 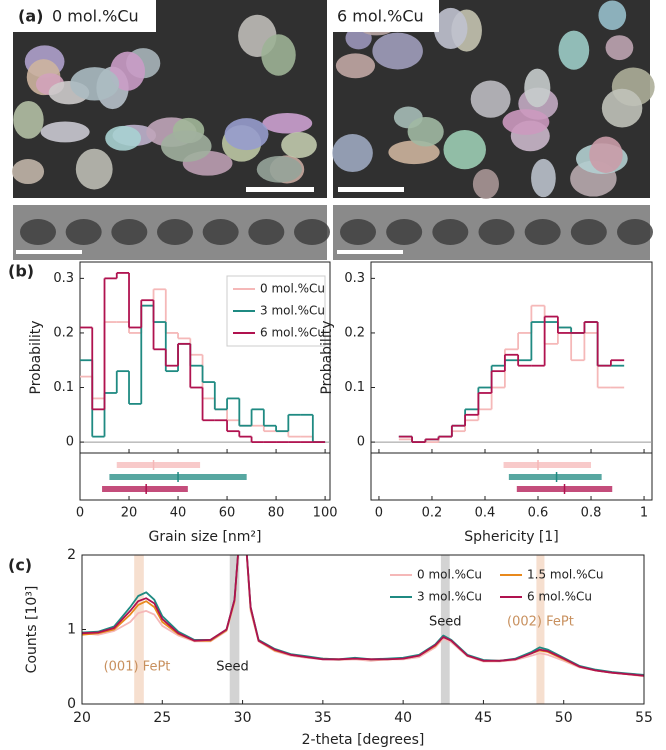 What do you see at coordinates (71, 630) in the screenshot?
I see `y-tick-label: 1` at bounding box center [71, 630].